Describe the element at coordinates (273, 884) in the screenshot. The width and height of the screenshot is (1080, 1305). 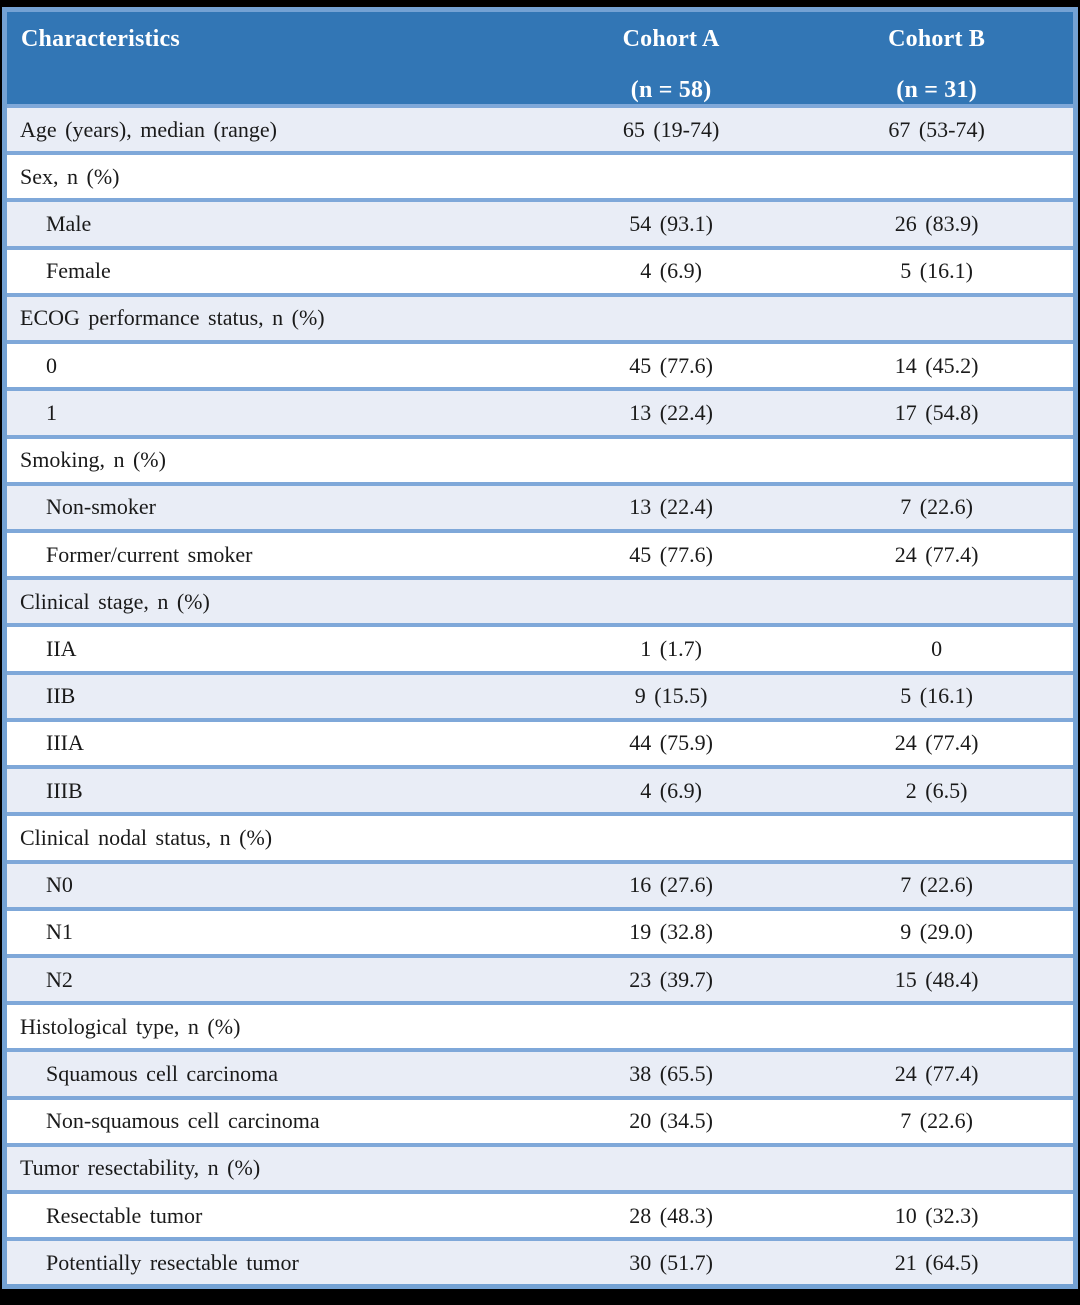
I see `row-label: N0` at that location.